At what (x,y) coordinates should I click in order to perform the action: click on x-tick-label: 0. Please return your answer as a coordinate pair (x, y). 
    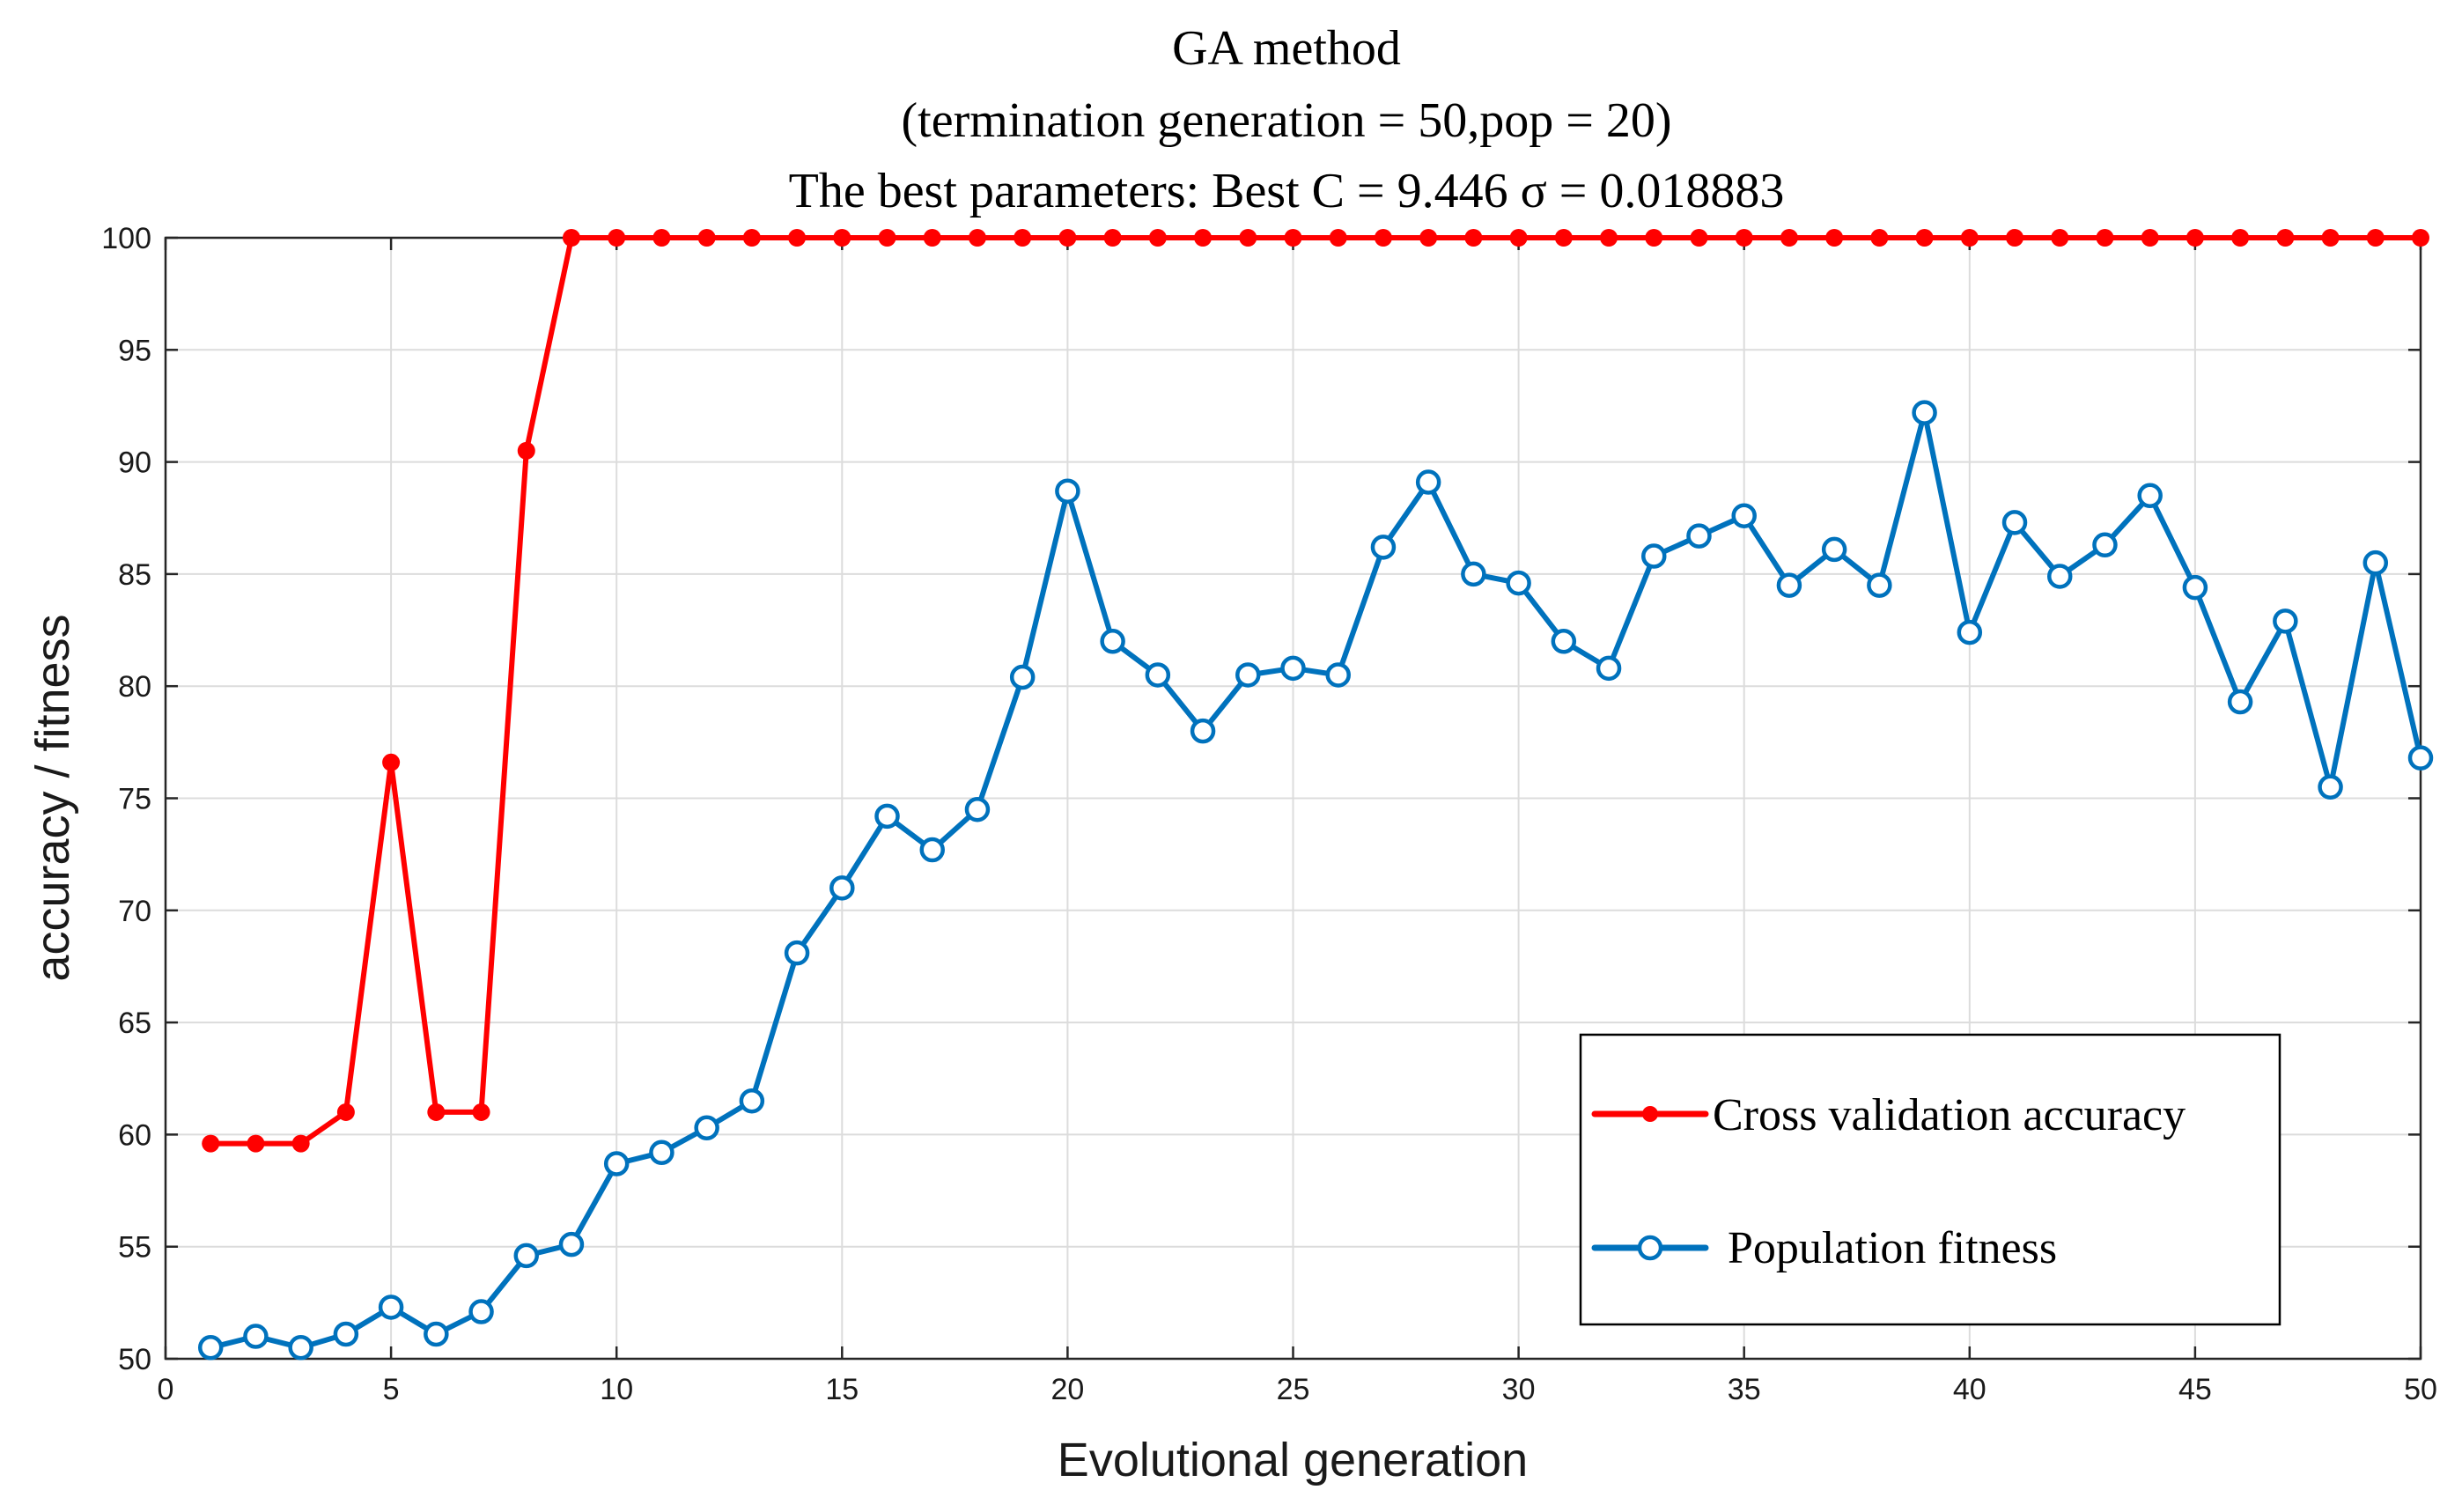
    Looking at the image, I should click on (166, 1390).